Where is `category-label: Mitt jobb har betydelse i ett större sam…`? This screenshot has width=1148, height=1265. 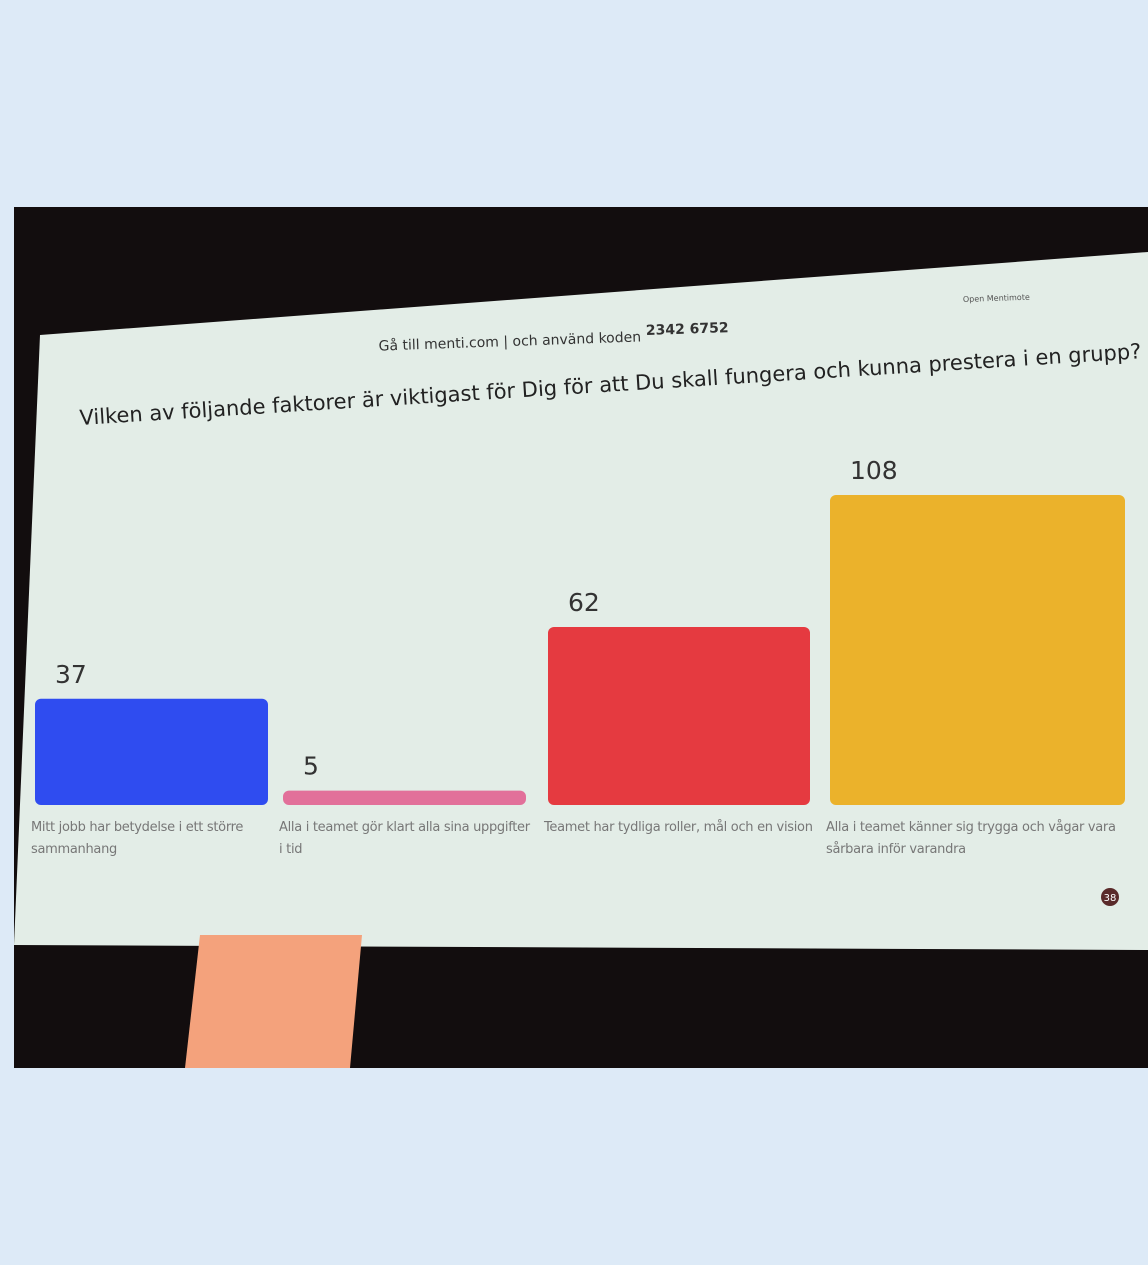
category-label: Mitt jobb har betydelse i ett större sam… is located at coordinates (137, 838).